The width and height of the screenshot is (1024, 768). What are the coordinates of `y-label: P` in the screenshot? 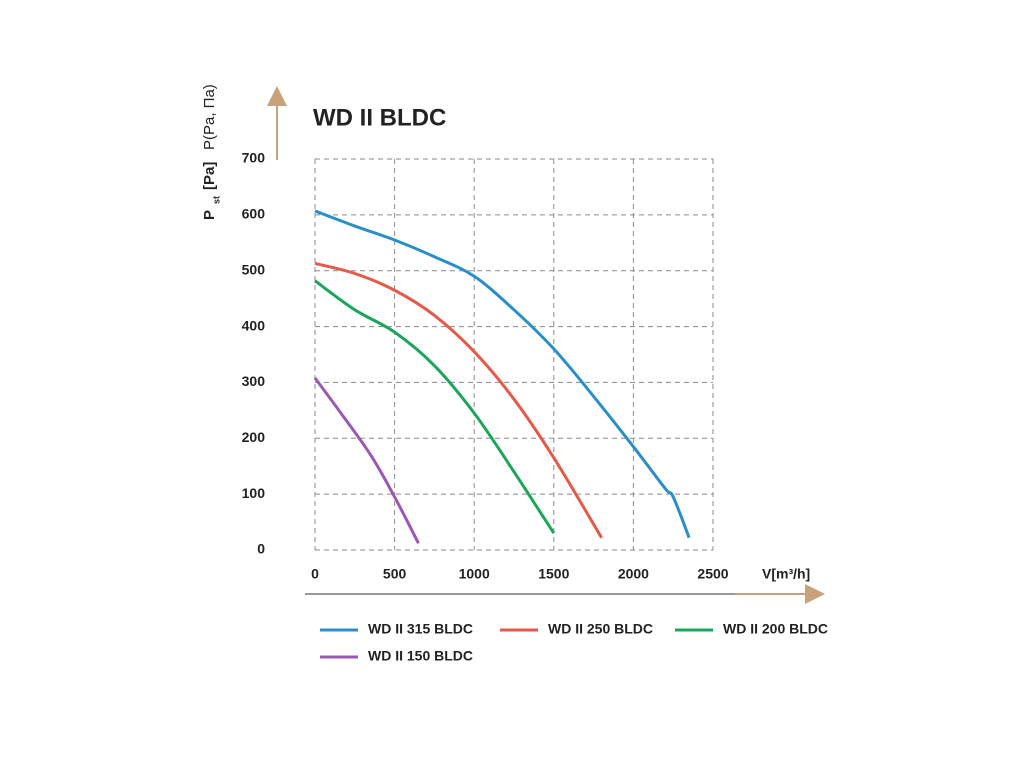 It's located at (209, 215).